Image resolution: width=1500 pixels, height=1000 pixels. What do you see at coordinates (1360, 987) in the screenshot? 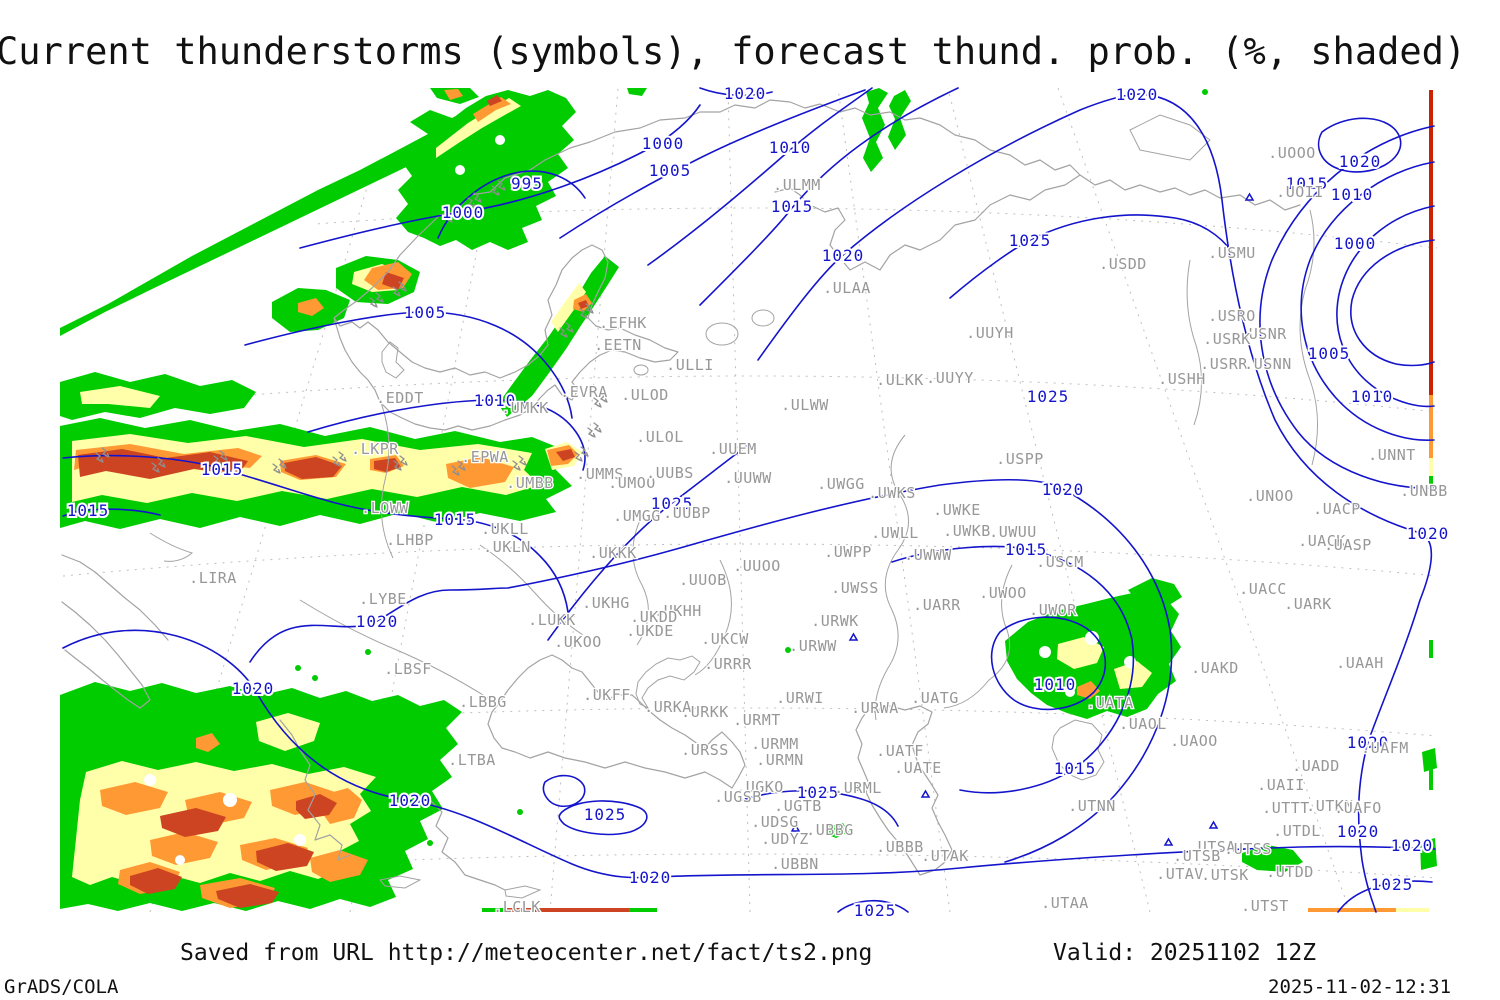
I see `timestamp-text: 2025-11-02-12:31` at bounding box center [1360, 987].